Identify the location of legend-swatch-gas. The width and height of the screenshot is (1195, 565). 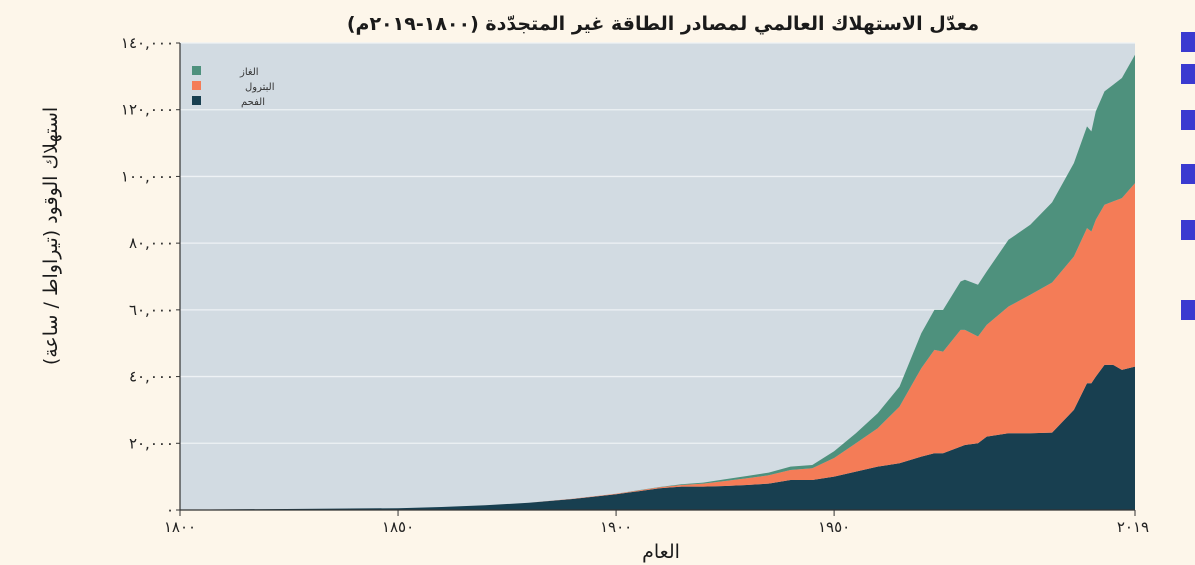
(196, 70).